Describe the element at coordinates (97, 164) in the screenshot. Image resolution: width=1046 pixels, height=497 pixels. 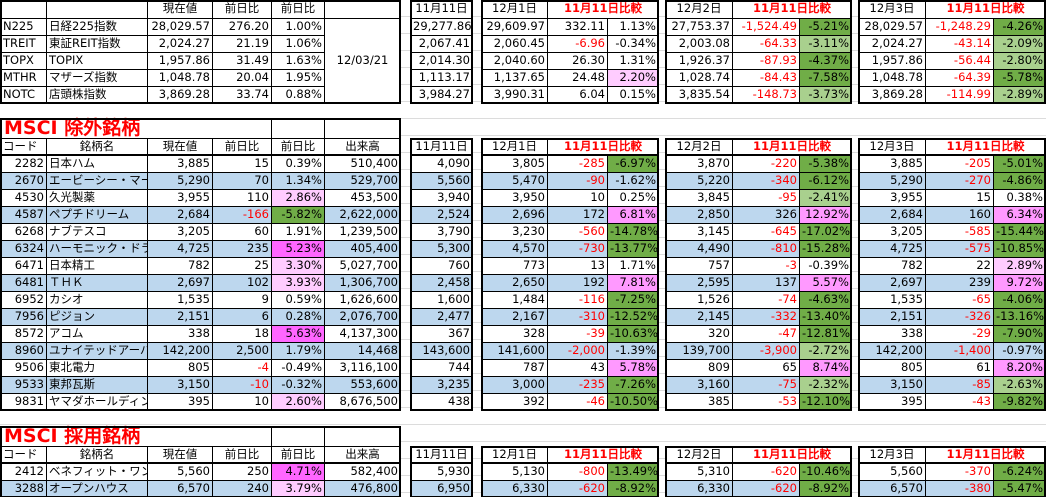
I see `stock-name: 日本ハム` at that location.